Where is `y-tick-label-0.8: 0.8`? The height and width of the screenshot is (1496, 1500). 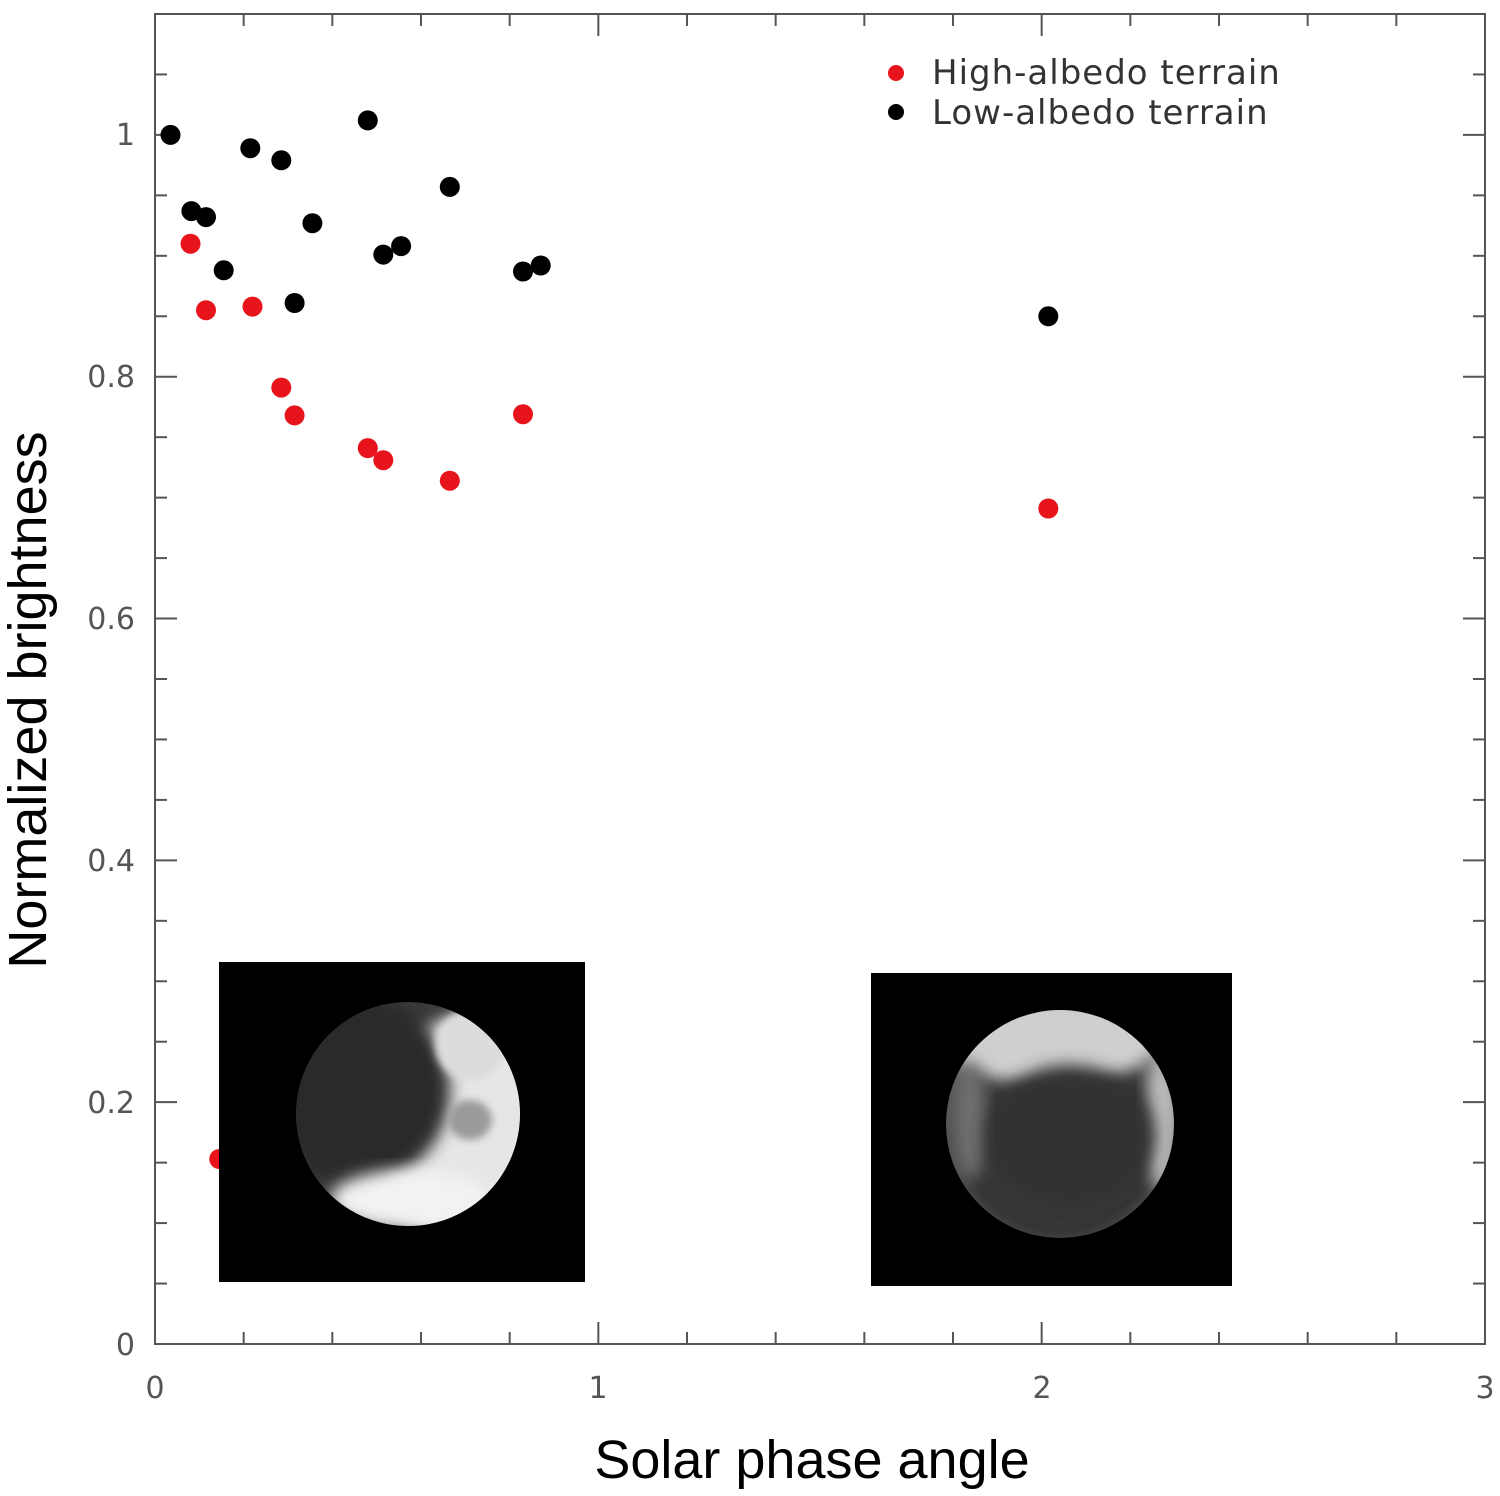 y-tick-label-0.8: 0.8 is located at coordinates (111, 377).